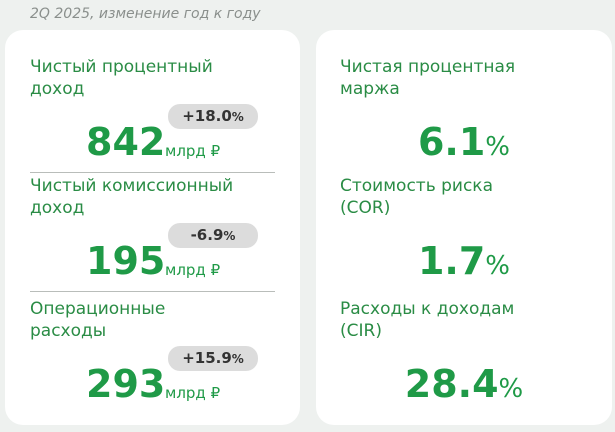 The image size is (615, 432). I want to click on metric-label: Чистый комиссионный, so click(132, 186).